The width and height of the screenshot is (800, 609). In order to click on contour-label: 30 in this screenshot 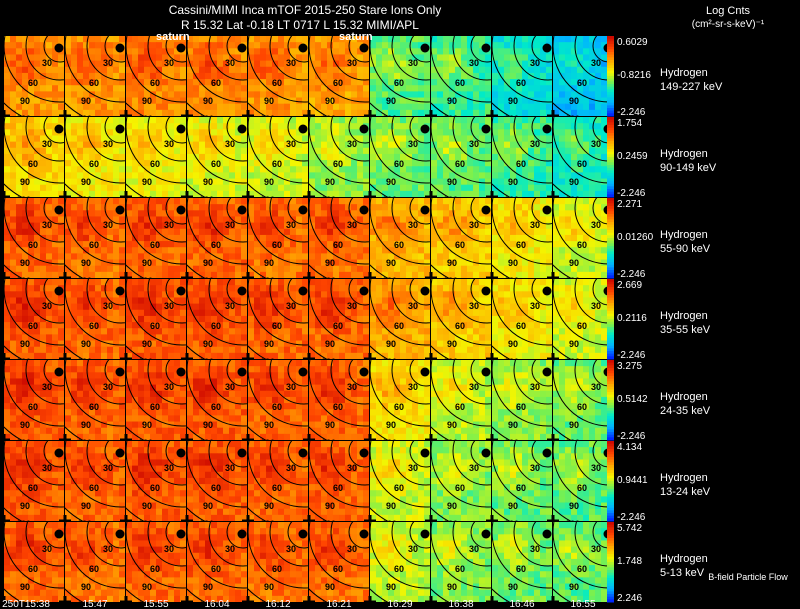, I will do `click(474, 63)`.